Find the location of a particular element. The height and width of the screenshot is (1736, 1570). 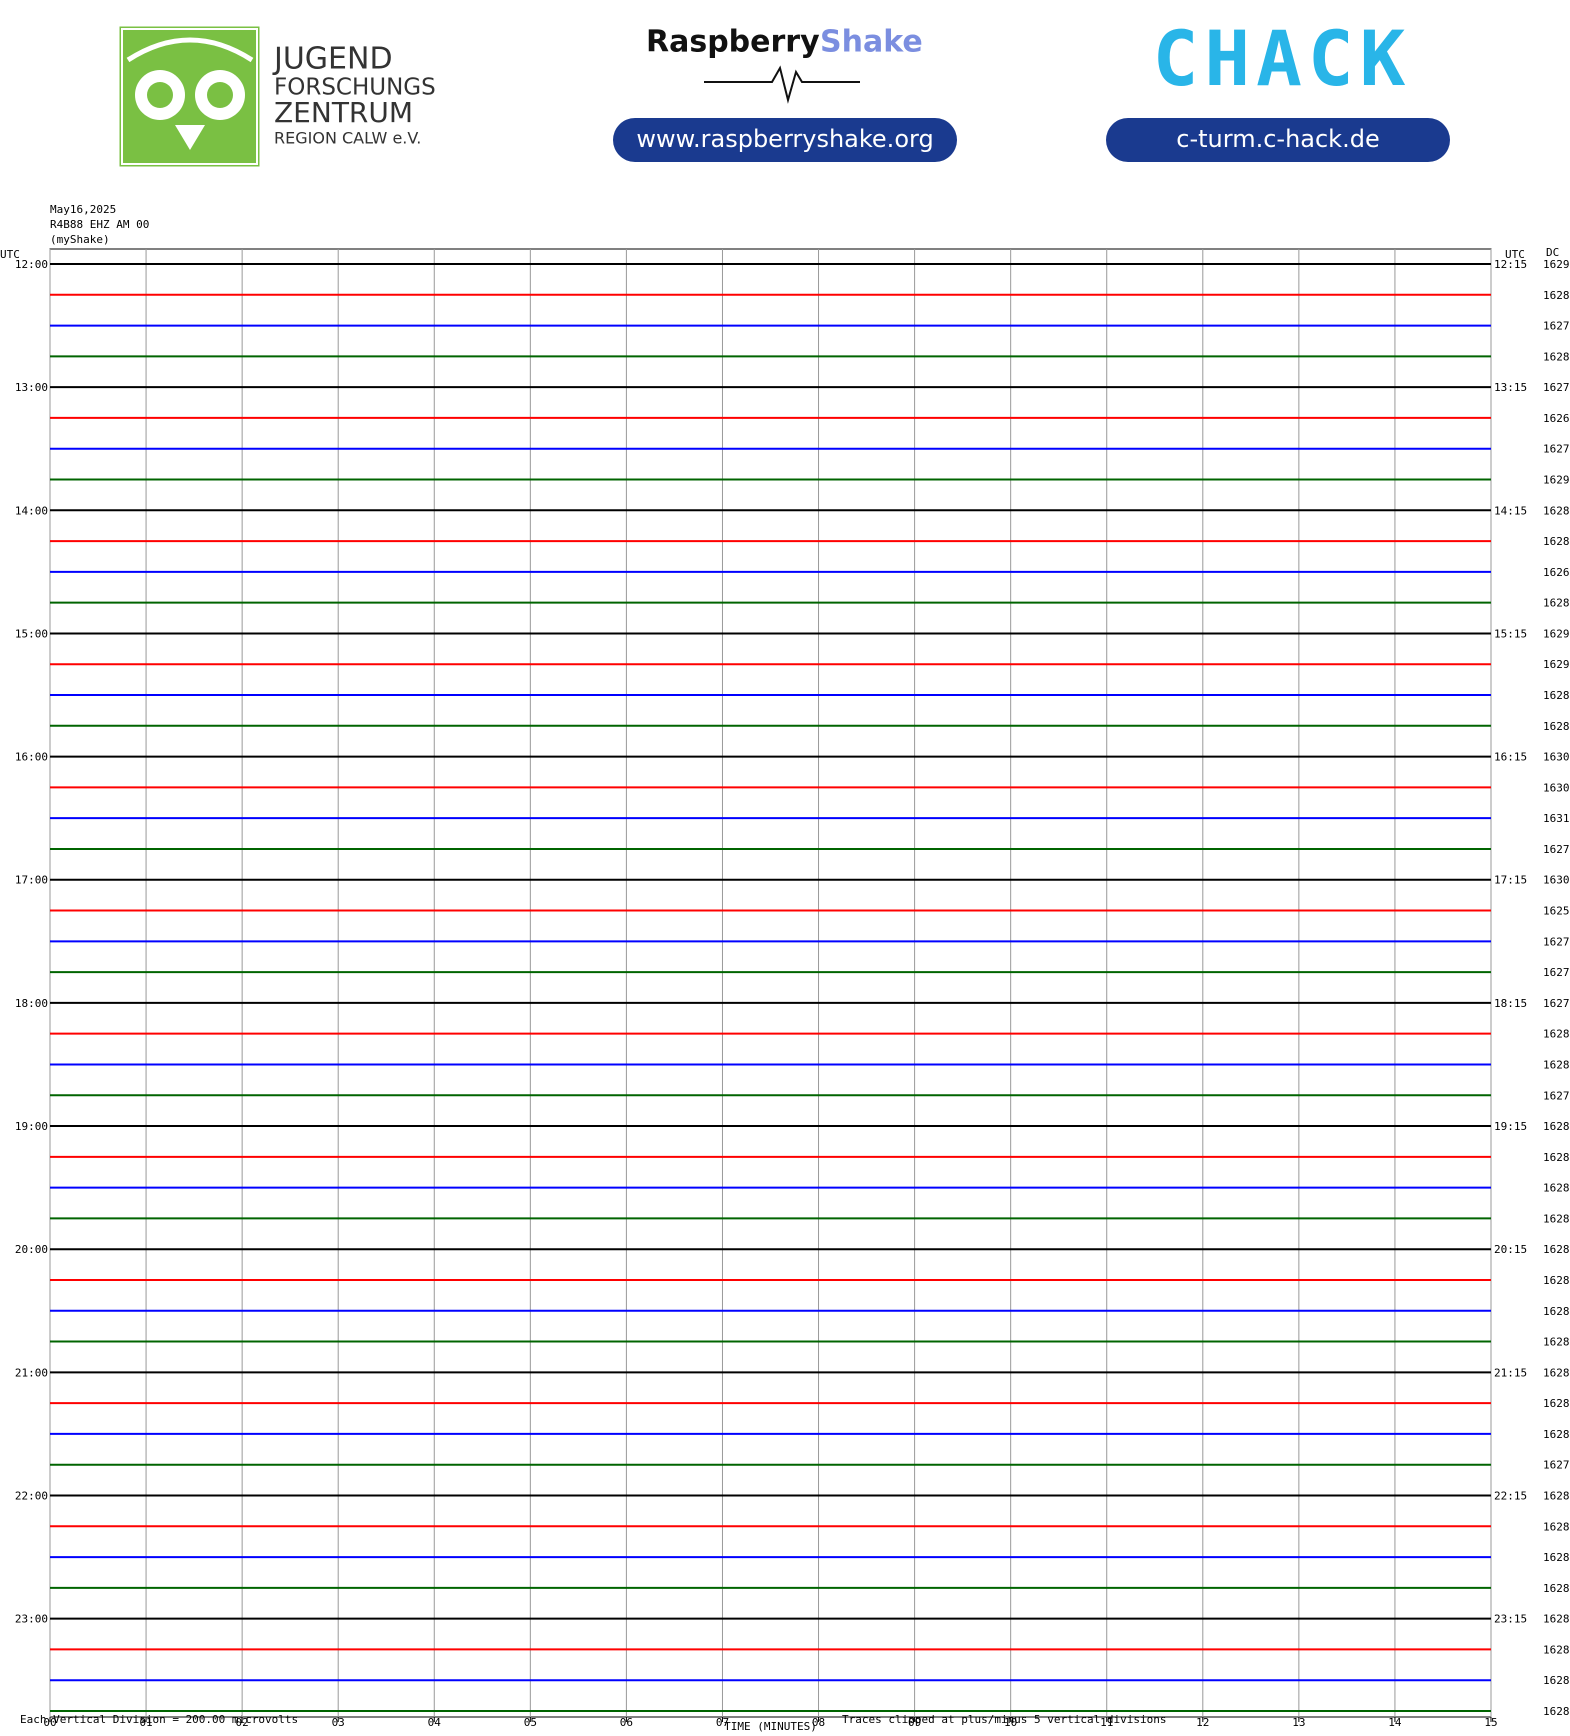

chack-pill is located at coordinates (1278, 140).